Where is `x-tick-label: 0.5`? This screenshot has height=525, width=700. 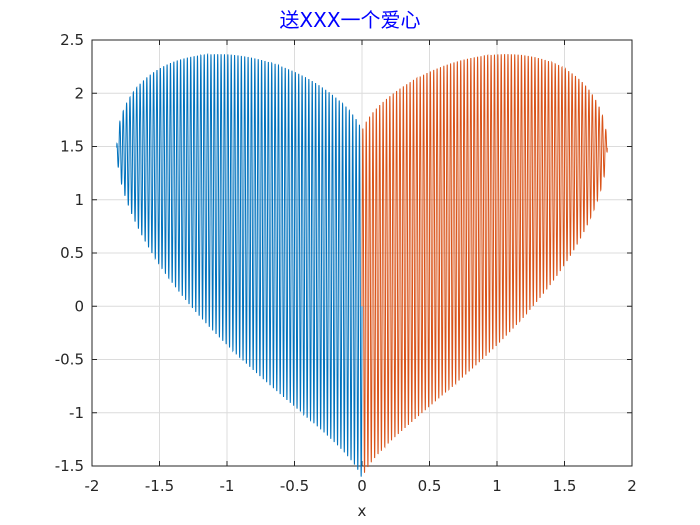
x-tick-label: 0.5 is located at coordinates (430, 486).